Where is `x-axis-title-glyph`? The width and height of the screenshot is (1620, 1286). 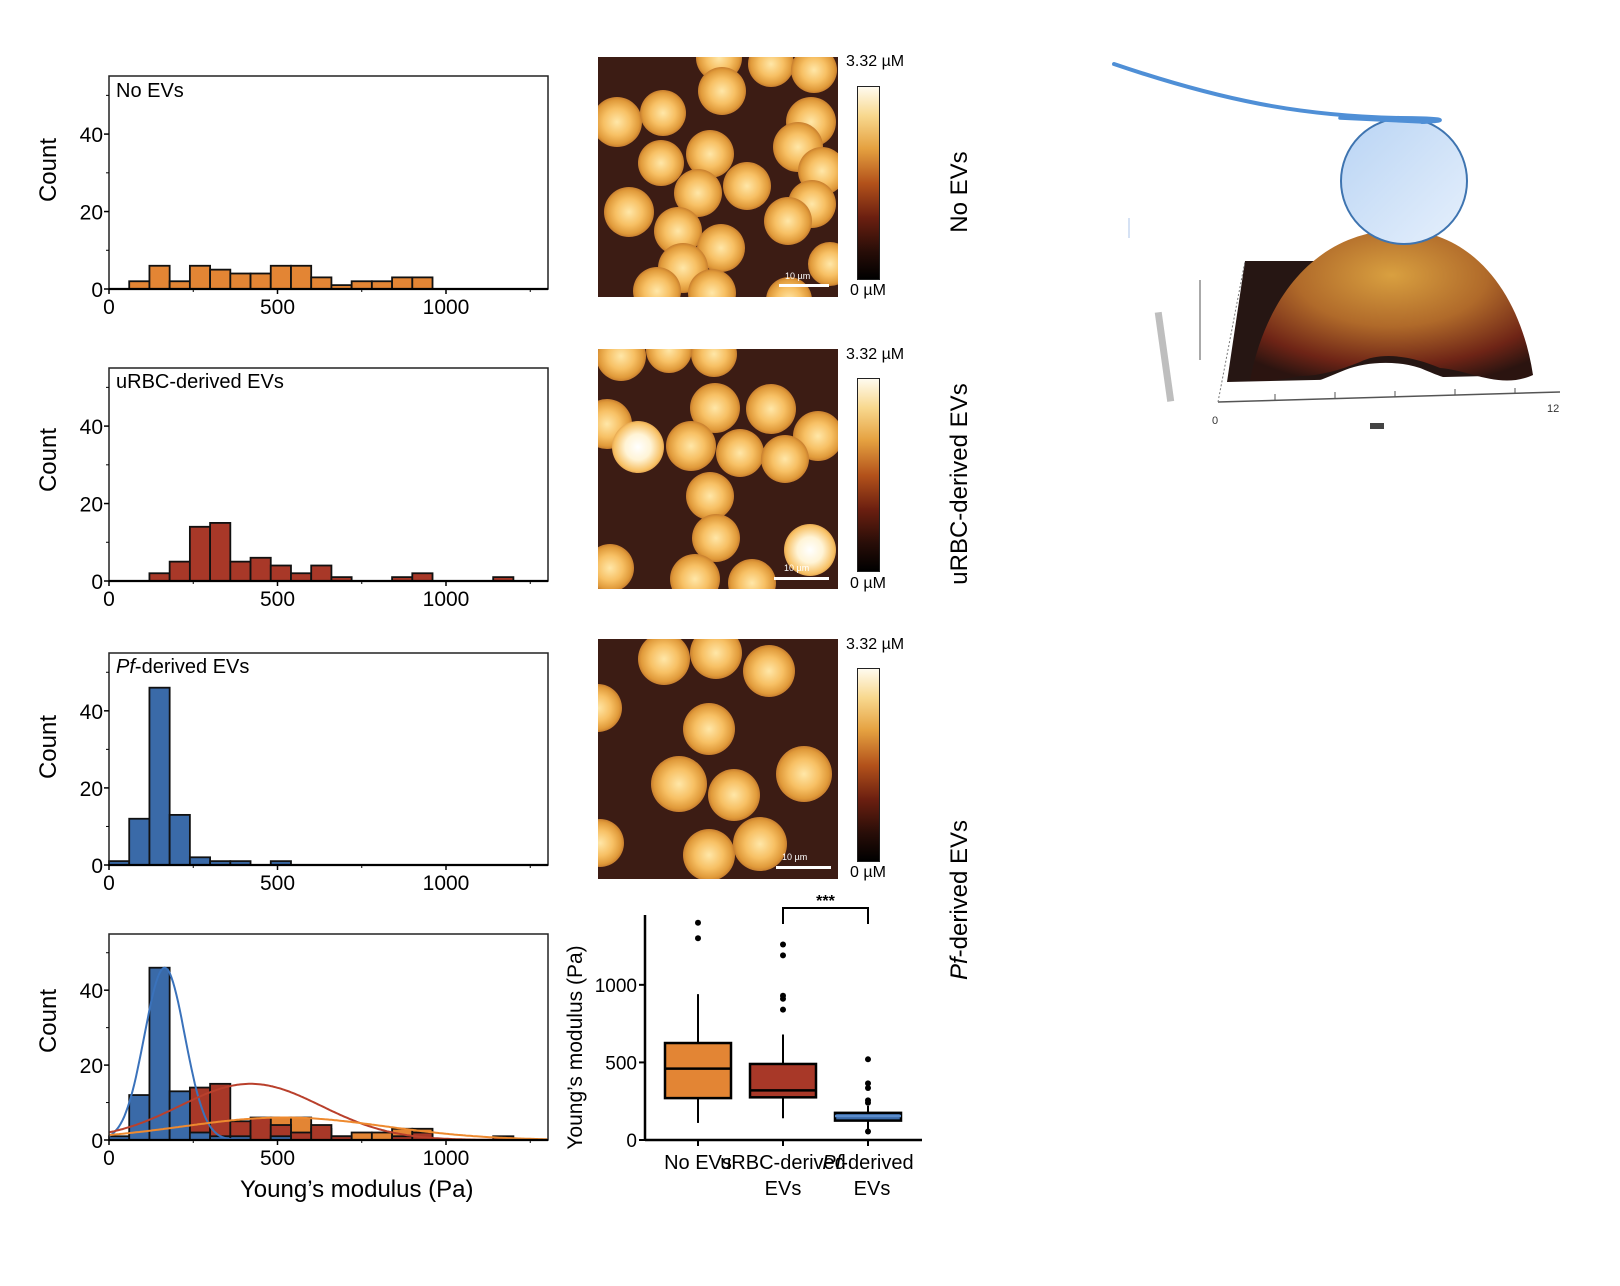 x-axis-title-glyph is located at coordinates (1377, 426).